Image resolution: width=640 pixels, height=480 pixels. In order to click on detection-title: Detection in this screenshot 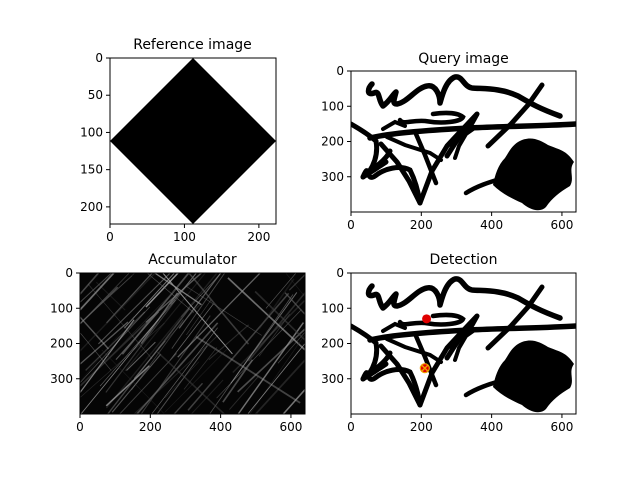, I will do `click(463, 260)`.